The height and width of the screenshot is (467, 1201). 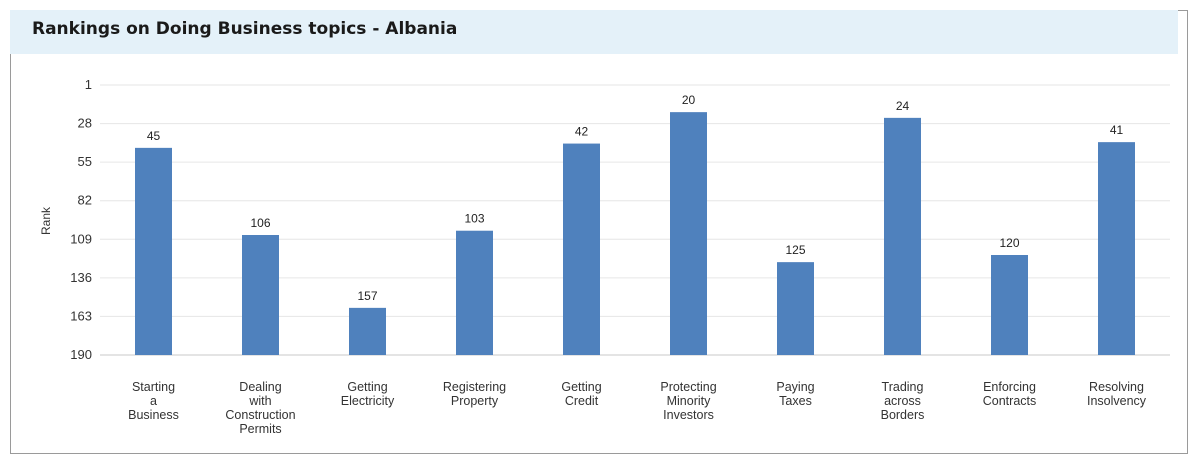 What do you see at coordinates (1010, 401) in the screenshot?
I see `x-category-label-line: Contracts` at bounding box center [1010, 401].